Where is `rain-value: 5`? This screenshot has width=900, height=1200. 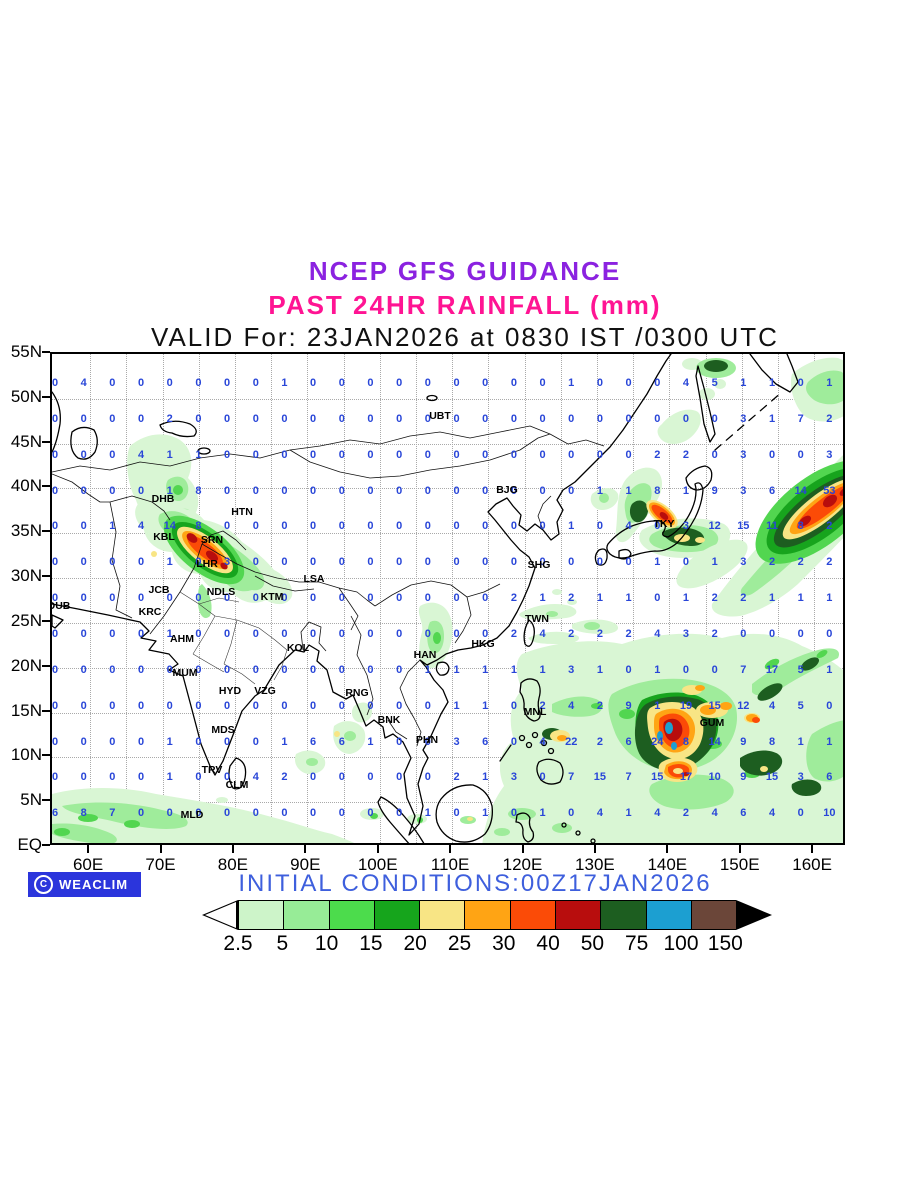
rain-value: 5 is located at coordinates (714, 383).